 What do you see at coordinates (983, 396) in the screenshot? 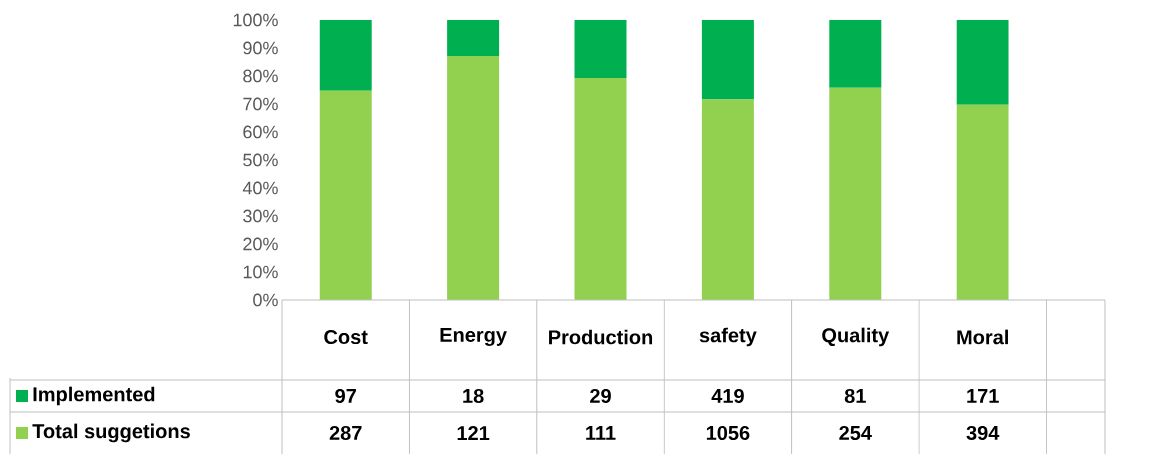
I see `text: 171` at bounding box center [983, 396].